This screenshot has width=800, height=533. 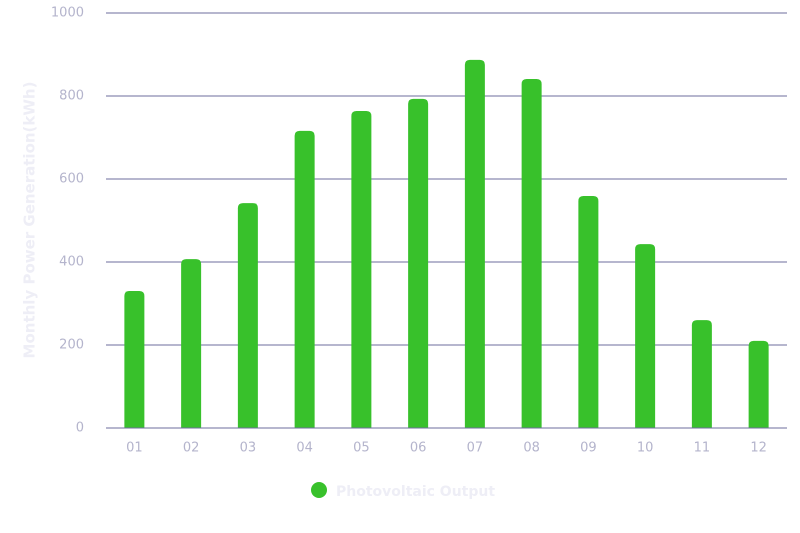 What do you see at coordinates (702, 448) in the screenshot?
I see `x-tick-label: 11` at bounding box center [702, 448].